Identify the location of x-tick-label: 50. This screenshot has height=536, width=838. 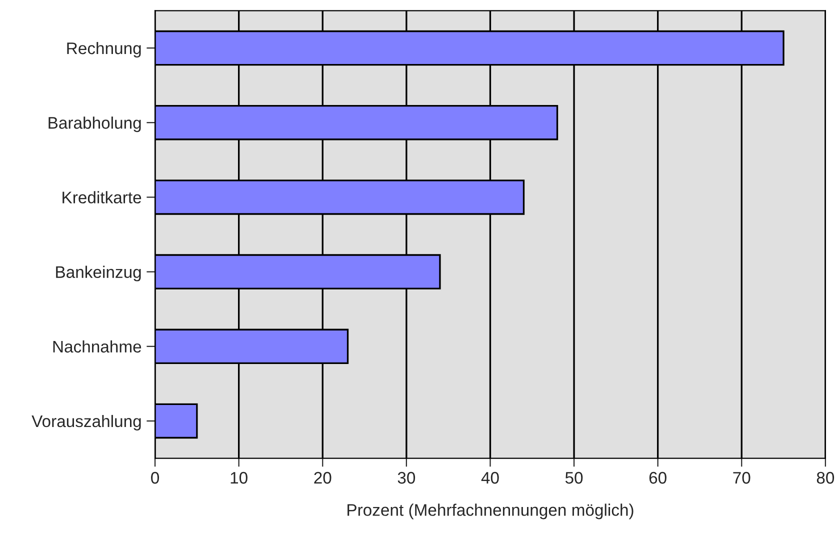
(574, 478).